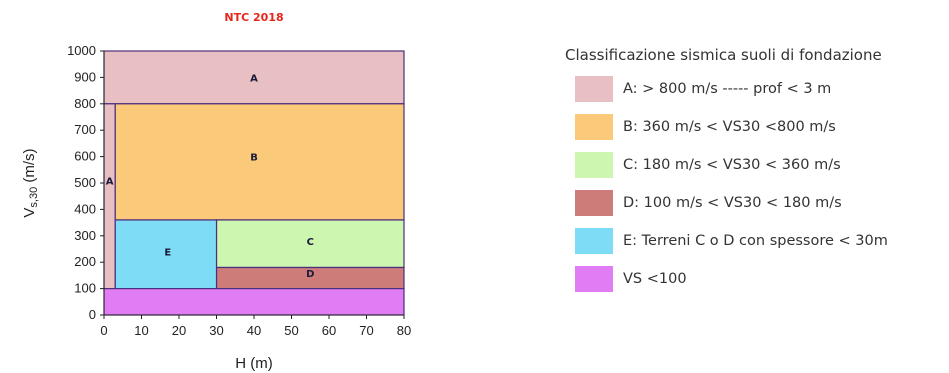  What do you see at coordinates (254, 158) in the screenshot?
I see `zone-label-b-2: B` at bounding box center [254, 158].